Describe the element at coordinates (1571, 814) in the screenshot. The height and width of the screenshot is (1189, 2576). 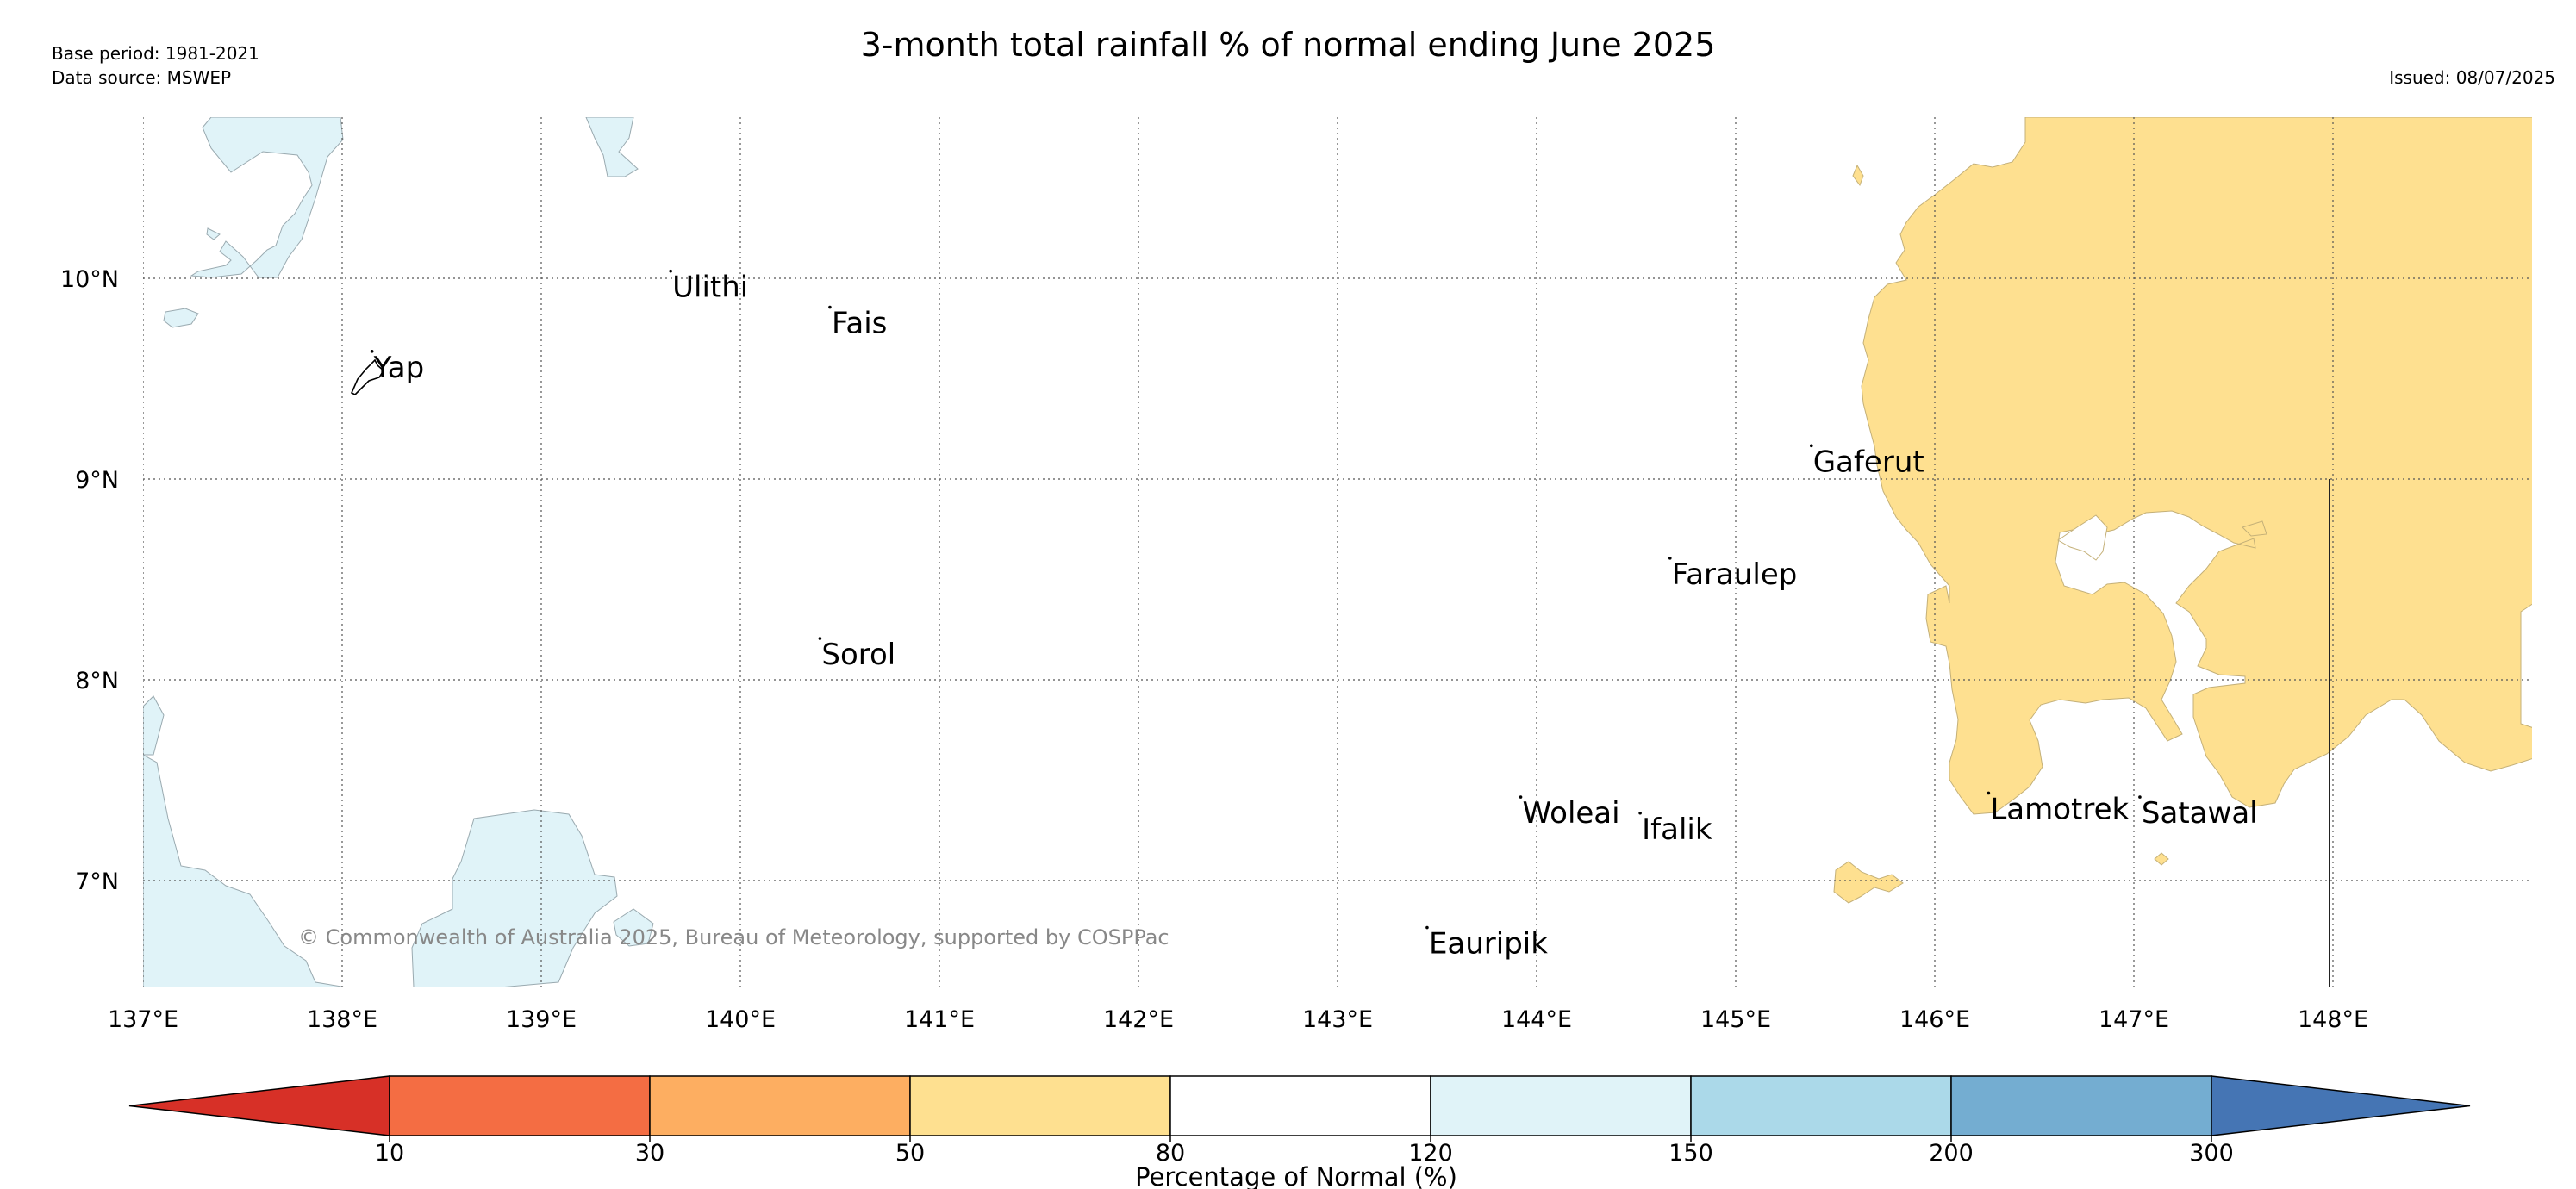
I see `place-label: Woleai` at that location.